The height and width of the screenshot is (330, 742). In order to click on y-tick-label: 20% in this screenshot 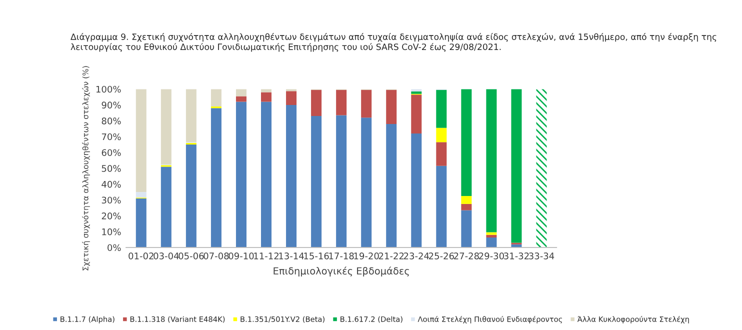, I will do `click(111, 216)`.